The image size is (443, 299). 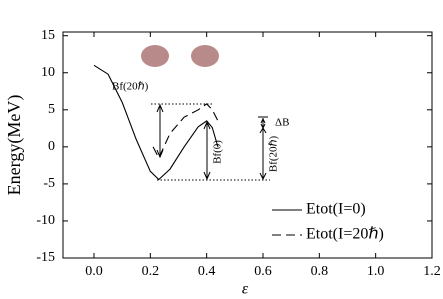 What do you see at coordinates (48, 35) in the screenshot?
I see `y-tick-label: 15` at bounding box center [48, 35].